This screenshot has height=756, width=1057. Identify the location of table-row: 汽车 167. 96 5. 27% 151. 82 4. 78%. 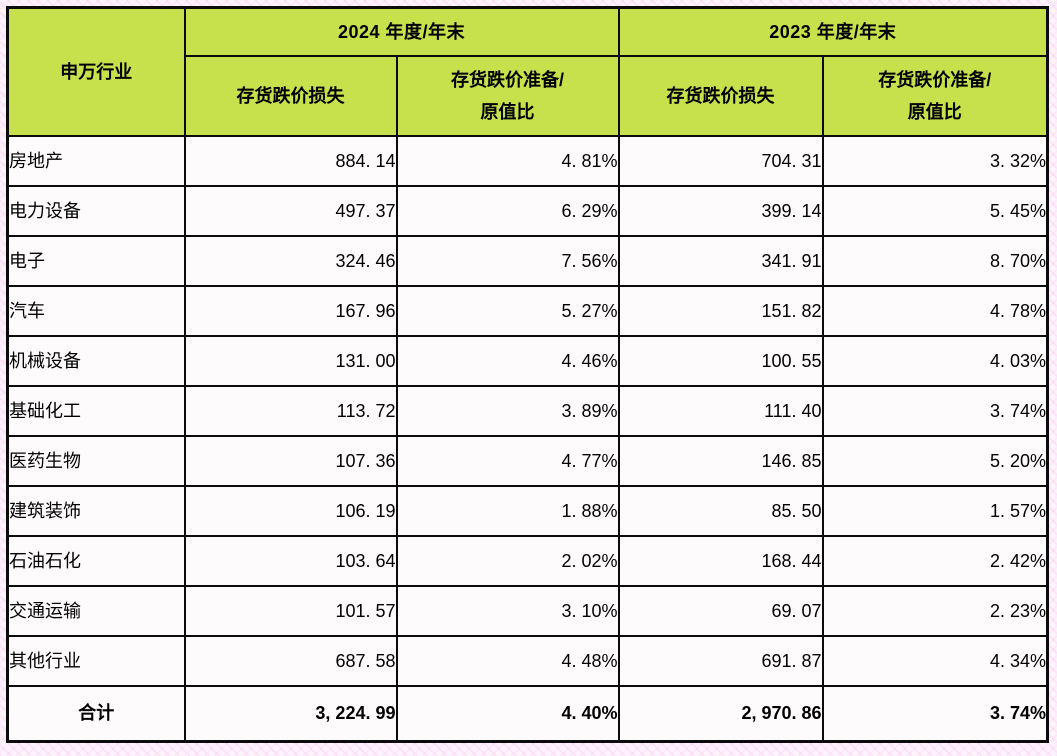
(527, 311).